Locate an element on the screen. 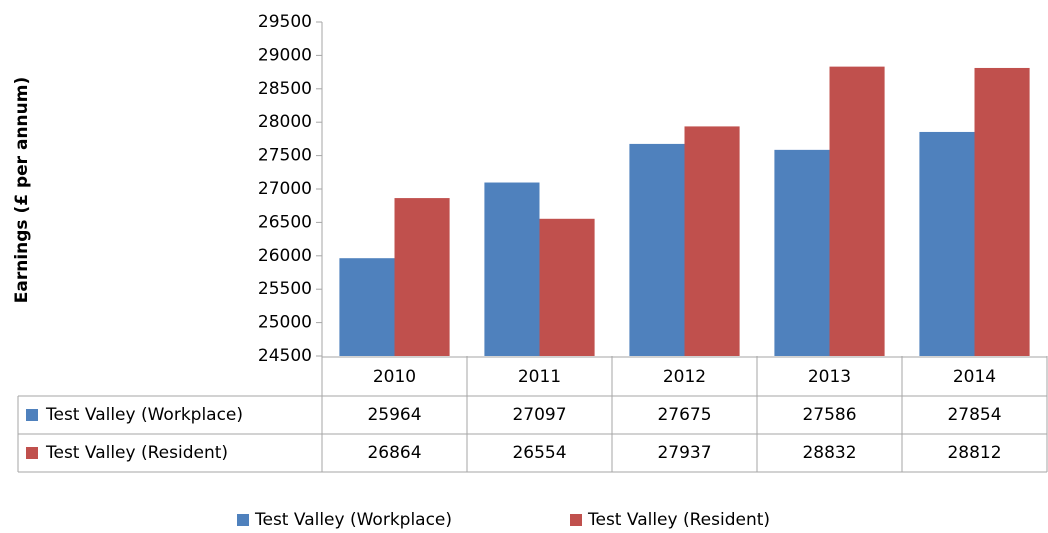 The height and width of the screenshot is (533, 1048). x-tick-label: 2014 is located at coordinates (974, 377).